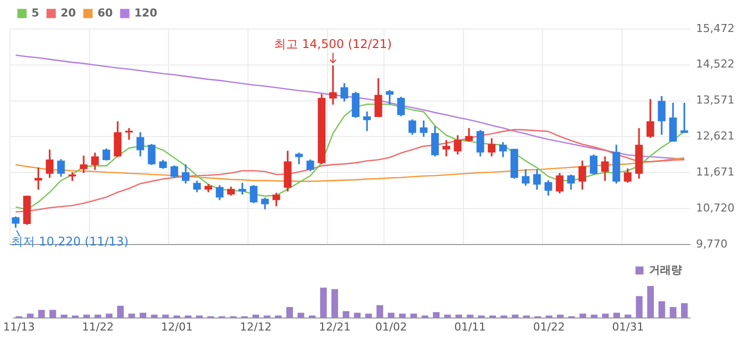 The width and height of the screenshot is (752, 337). What do you see at coordinates (334, 327) in the screenshot?
I see `x-tick-label: 12/21` at bounding box center [334, 327].